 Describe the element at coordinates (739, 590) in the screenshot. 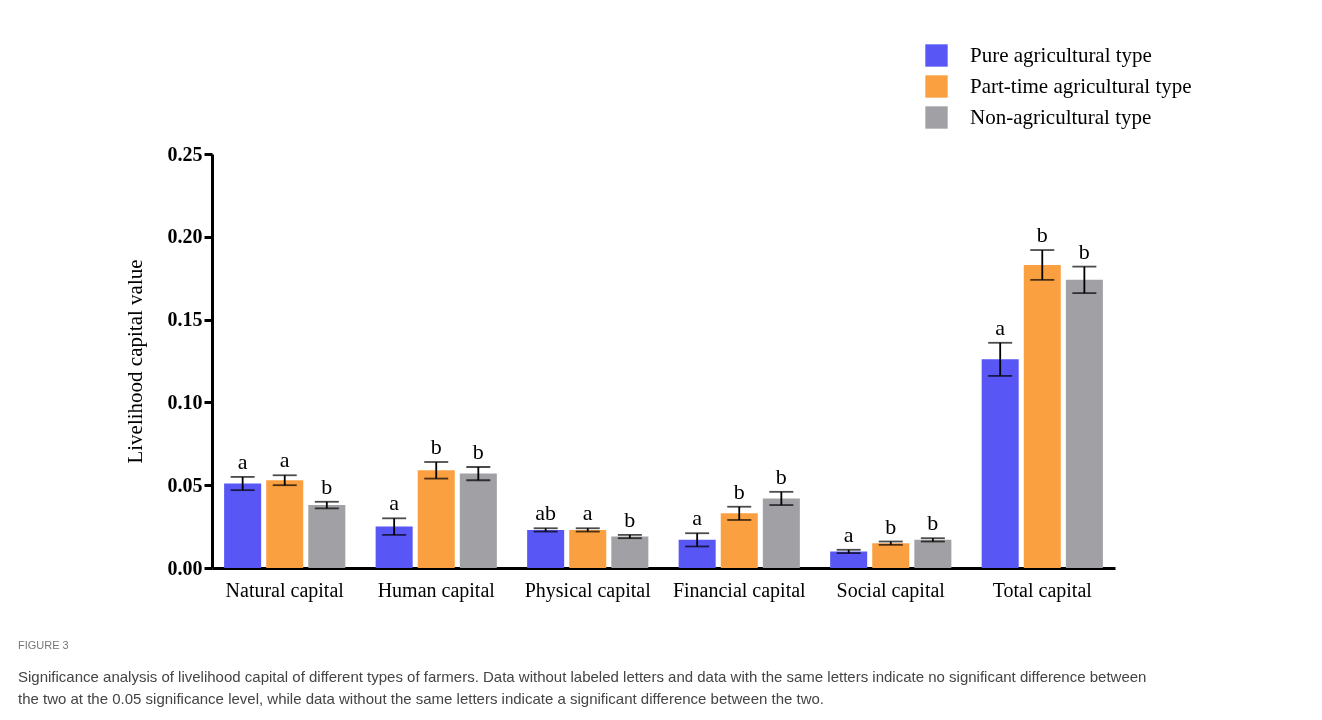

I see `x-tick-label: Financial capital` at that location.